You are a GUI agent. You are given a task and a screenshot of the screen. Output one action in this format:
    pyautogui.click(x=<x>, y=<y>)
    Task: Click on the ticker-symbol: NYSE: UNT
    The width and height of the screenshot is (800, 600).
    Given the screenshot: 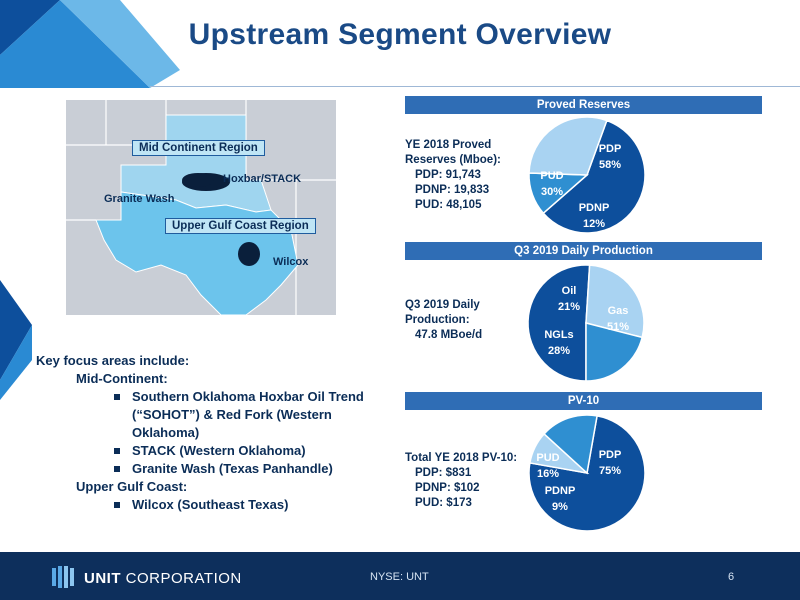 What is the action you would take?
    pyautogui.click(x=399, y=577)
    